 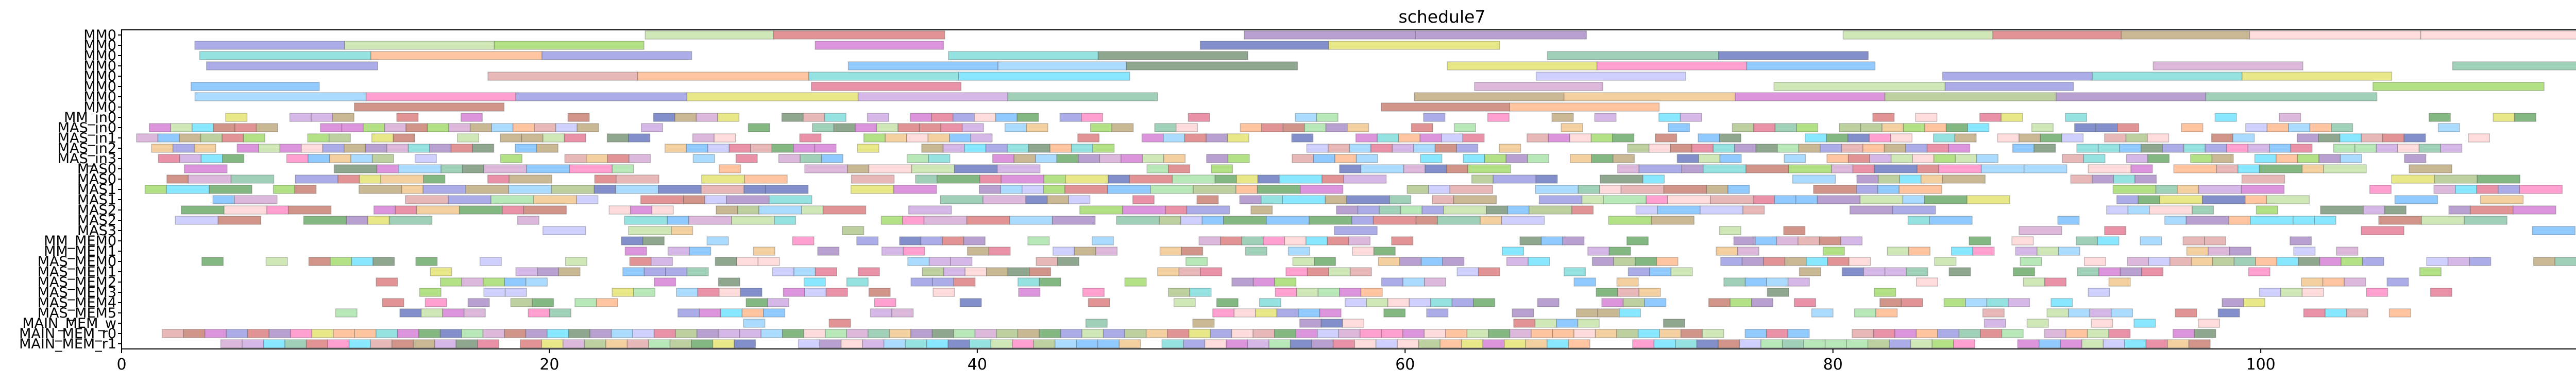 I want to click on y-tick-label: MAS1, so click(x=96, y=190).